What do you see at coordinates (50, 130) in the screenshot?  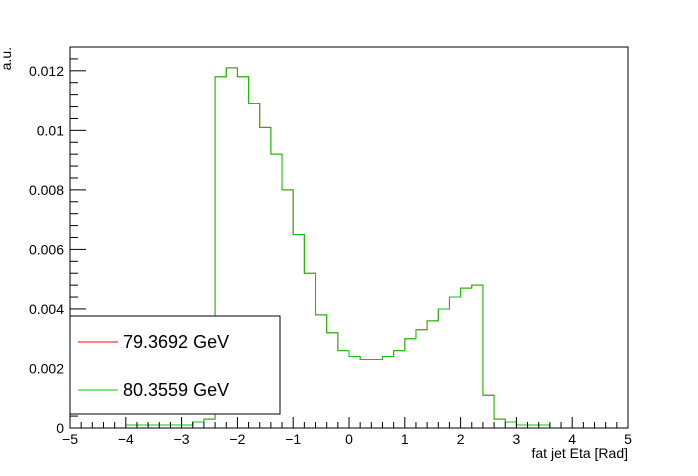 I see `y-tick-label: 0.01` at bounding box center [50, 130].